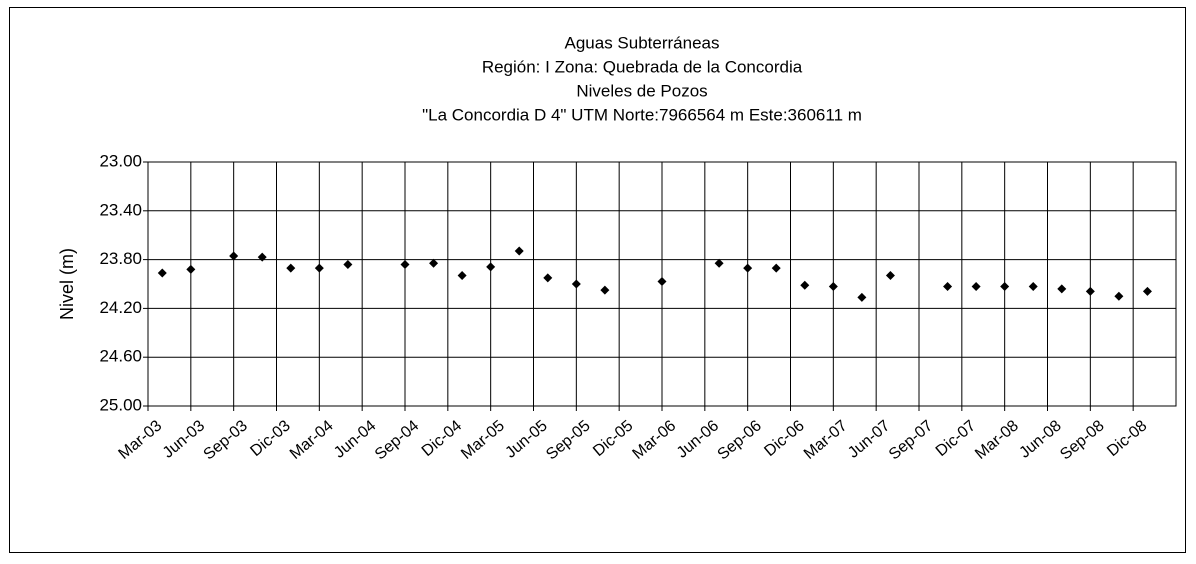 The height and width of the screenshot is (564, 1196). What do you see at coordinates (120, 209) in the screenshot?
I see `y-tick-label: 23.40` at bounding box center [120, 209].